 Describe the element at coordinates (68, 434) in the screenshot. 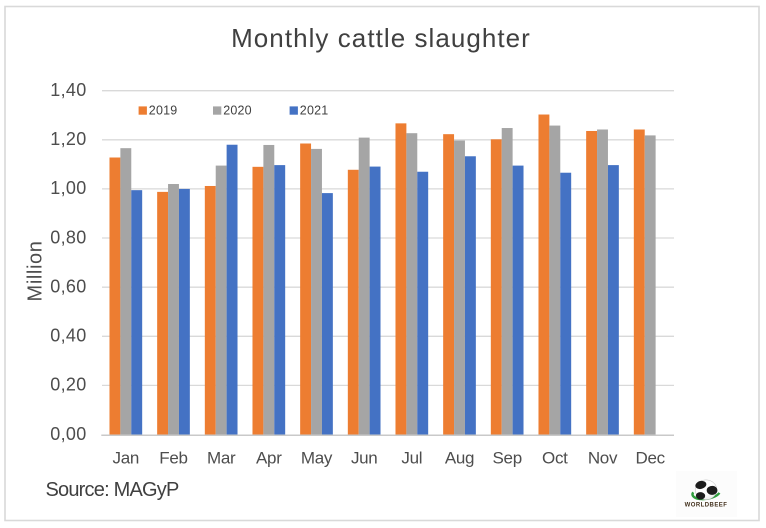

I see `svg-text: 0,00` at that location.